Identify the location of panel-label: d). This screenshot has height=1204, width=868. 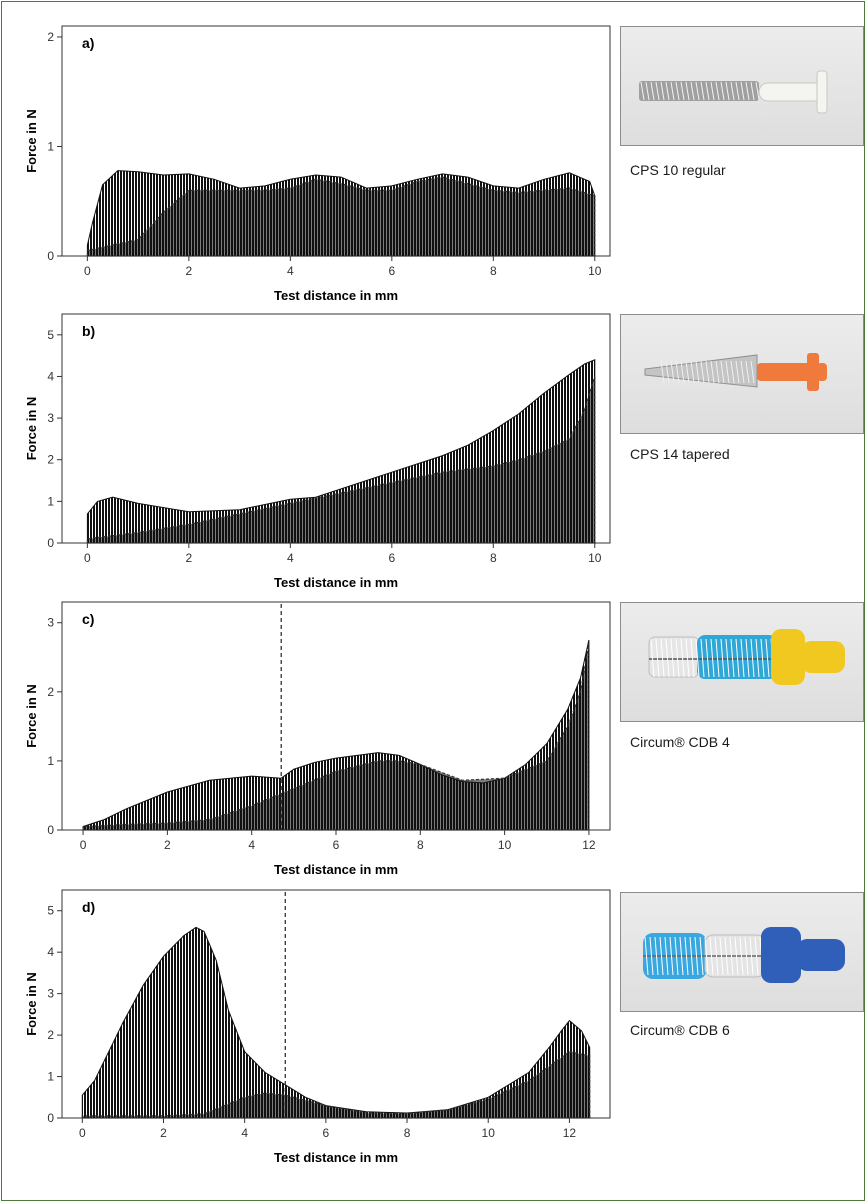
(88, 907).